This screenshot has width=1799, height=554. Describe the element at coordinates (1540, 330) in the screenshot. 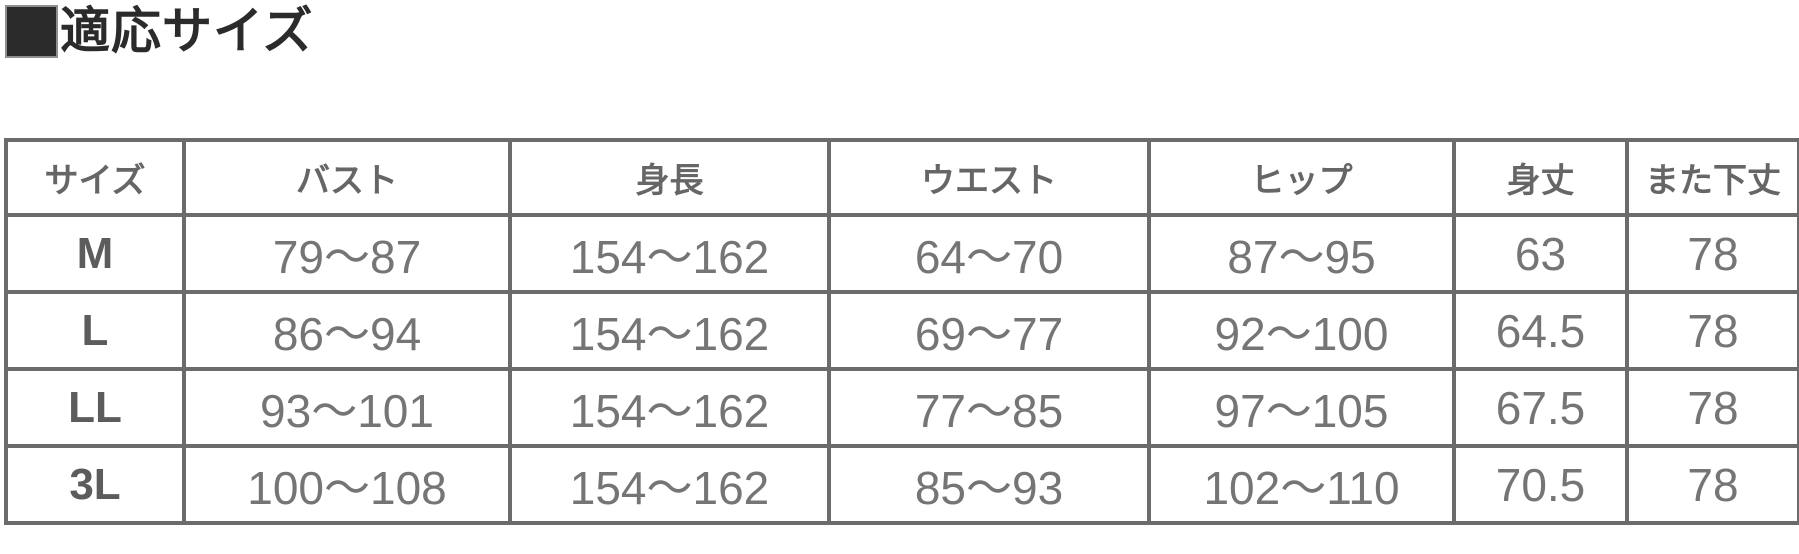

I see `body-length-value: 64.5` at that location.